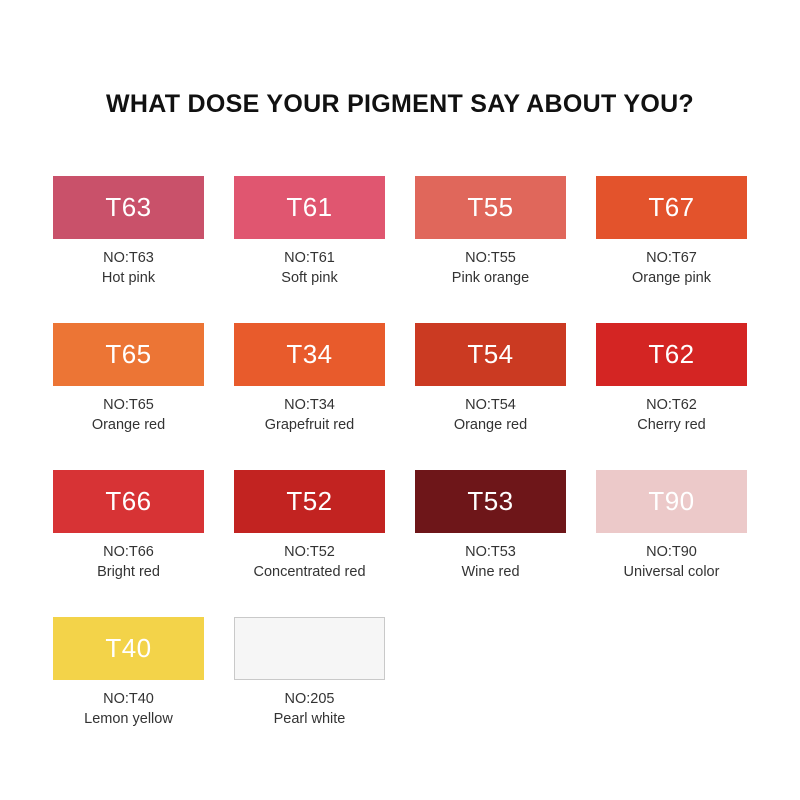 Image resolution: width=800 pixels, height=800 pixels. What do you see at coordinates (128, 278) in the screenshot?
I see `color-name: Hot pink` at bounding box center [128, 278].